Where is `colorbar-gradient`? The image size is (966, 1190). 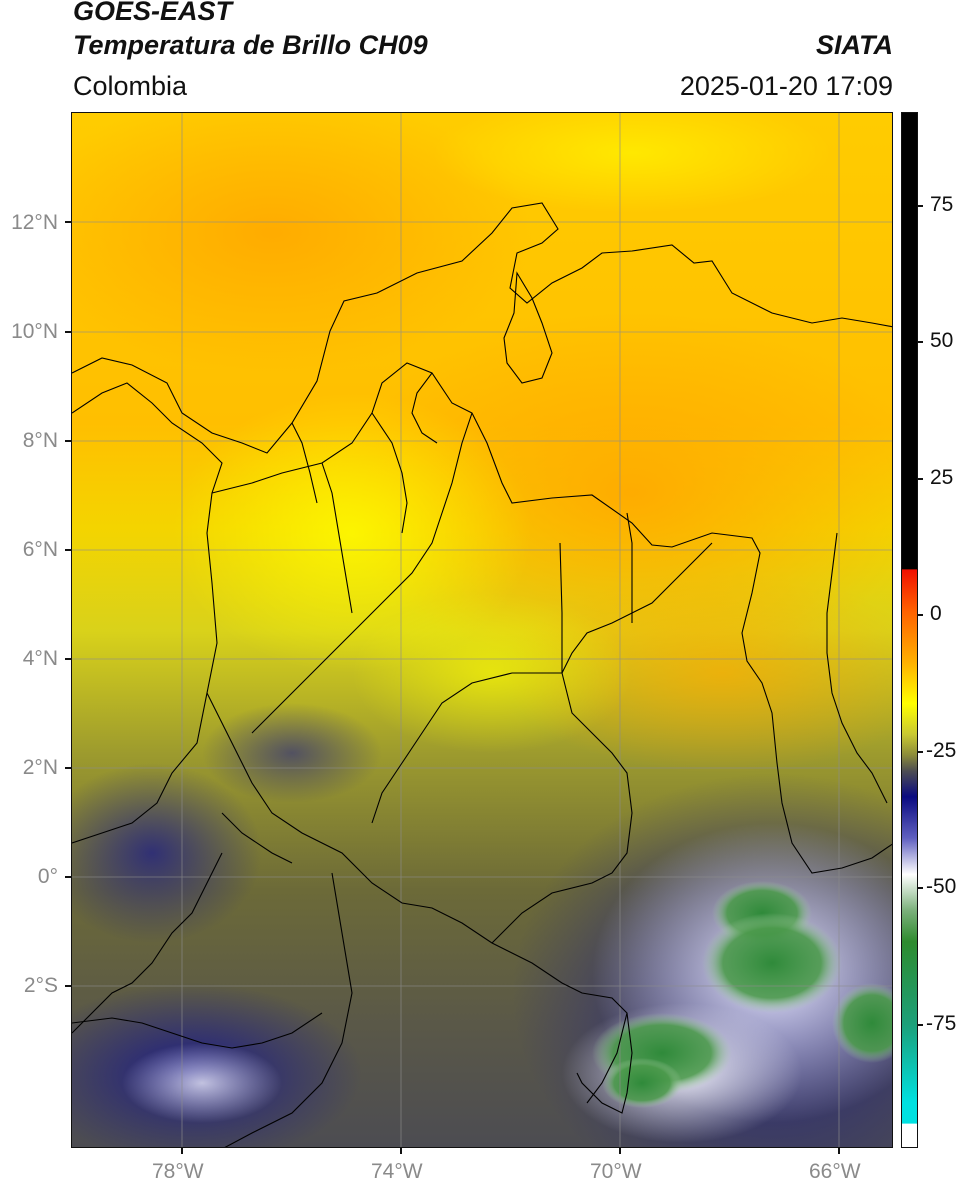 colorbar-gradient is located at coordinates (909, 630).